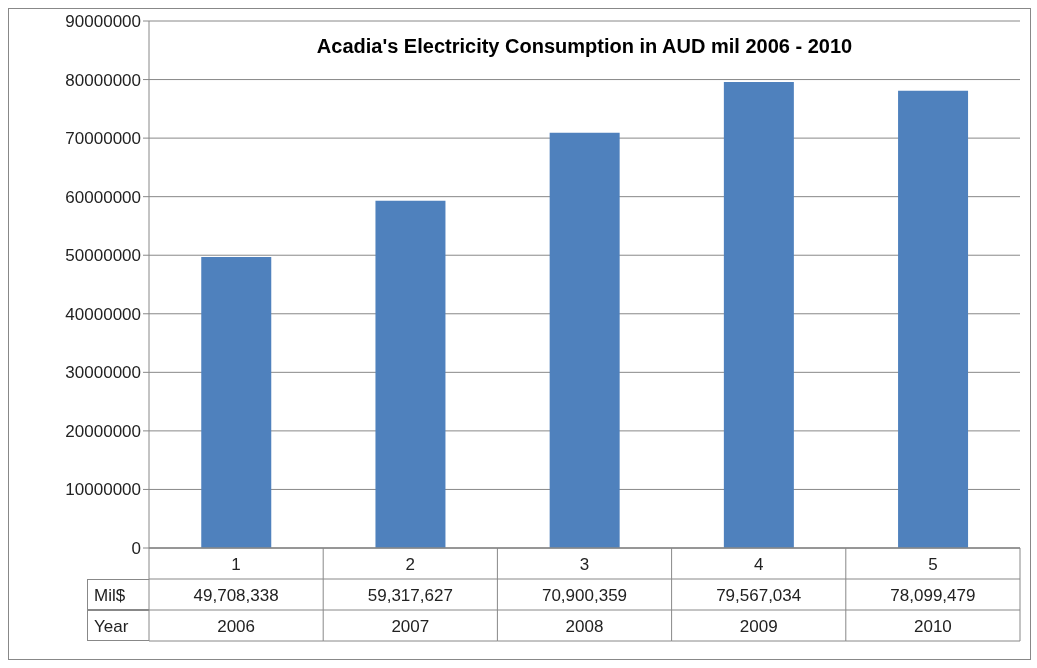 The width and height of the screenshot is (1037, 668). I want to click on data-label: 70,900,359, so click(584, 595).